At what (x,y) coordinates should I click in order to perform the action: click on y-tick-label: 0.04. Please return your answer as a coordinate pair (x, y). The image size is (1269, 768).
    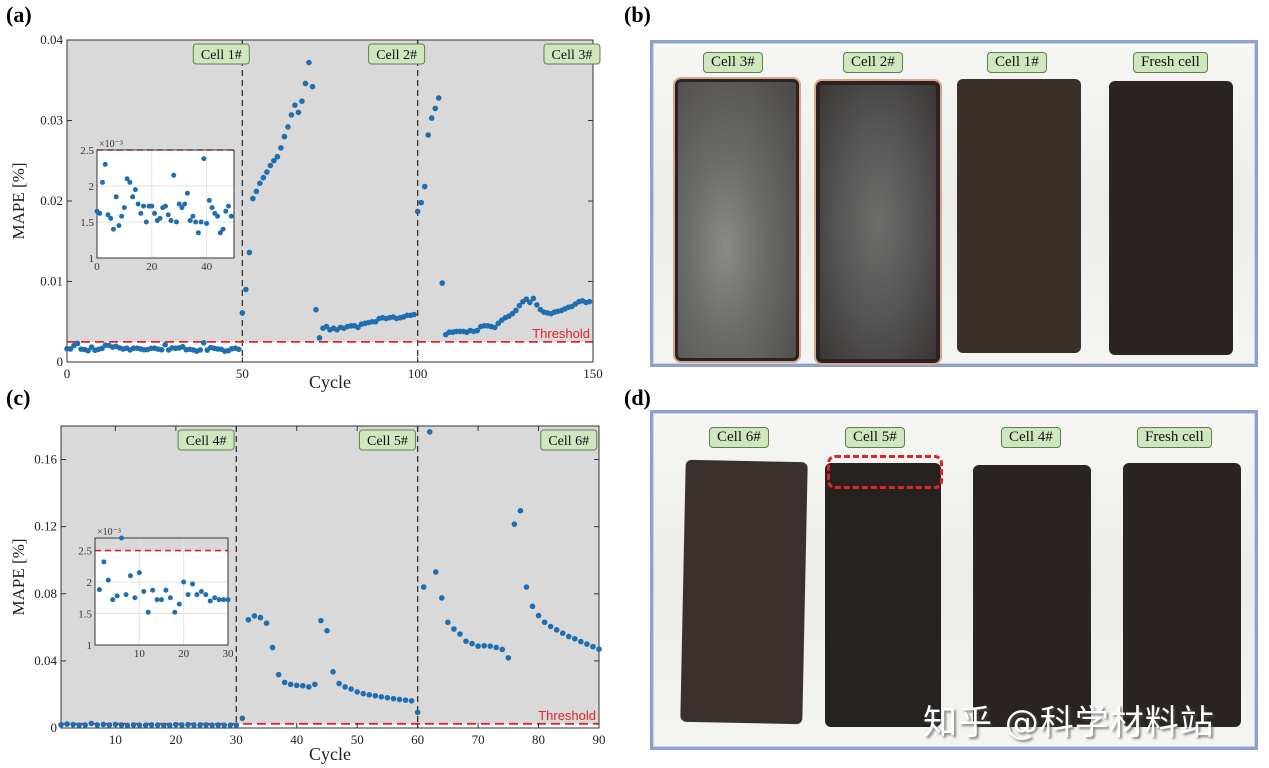
    Looking at the image, I should click on (51, 39).